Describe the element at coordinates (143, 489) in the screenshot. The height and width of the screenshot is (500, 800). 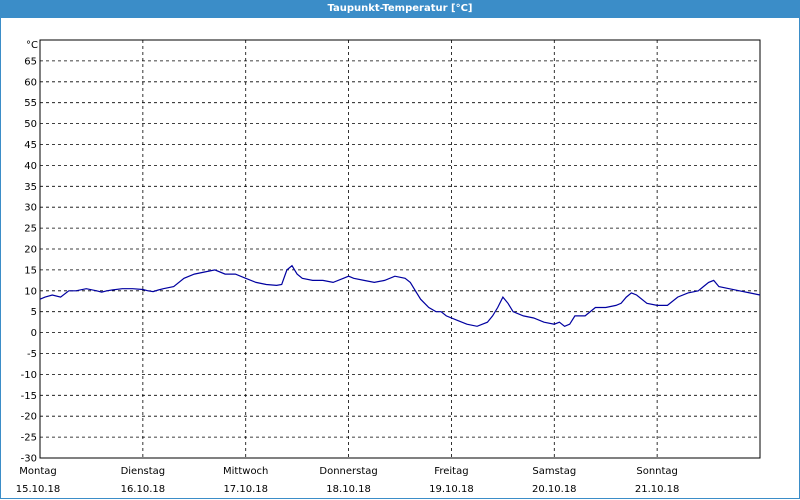
I see `x-tick-date: 16.10.18` at that location.